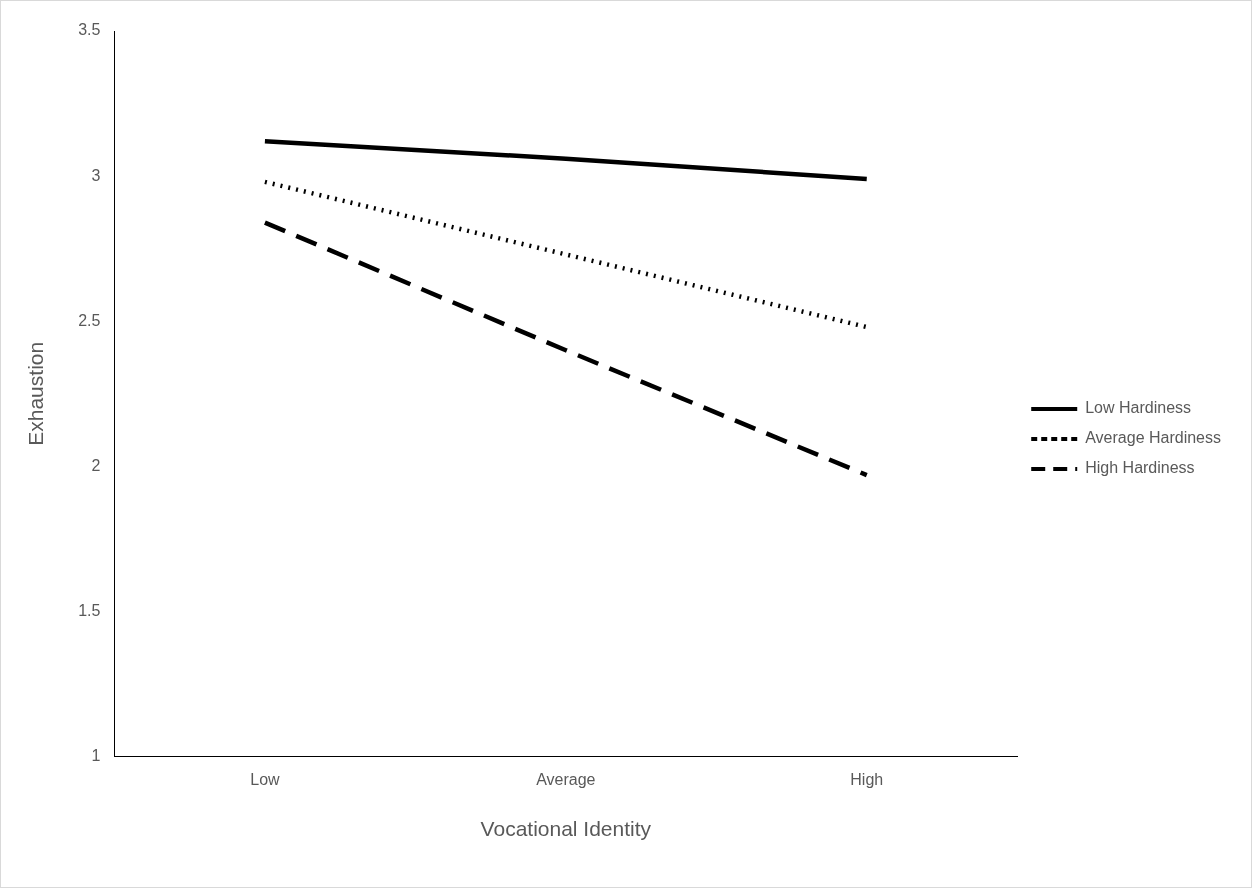 The image size is (1252, 888). What do you see at coordinates (36, 393) in the screenshot?
I see `y-axis-title: Exhaustion` at bounding box center [36, 393].